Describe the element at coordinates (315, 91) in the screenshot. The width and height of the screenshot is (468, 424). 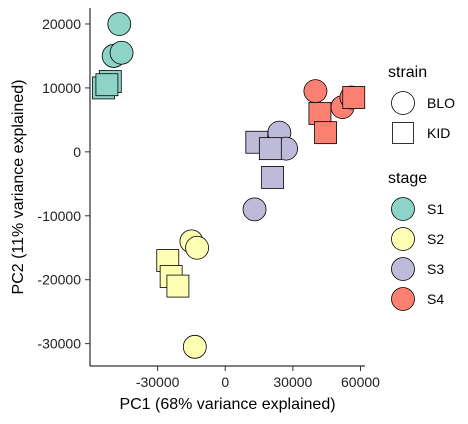
I see `point-blo-s4` at that location.